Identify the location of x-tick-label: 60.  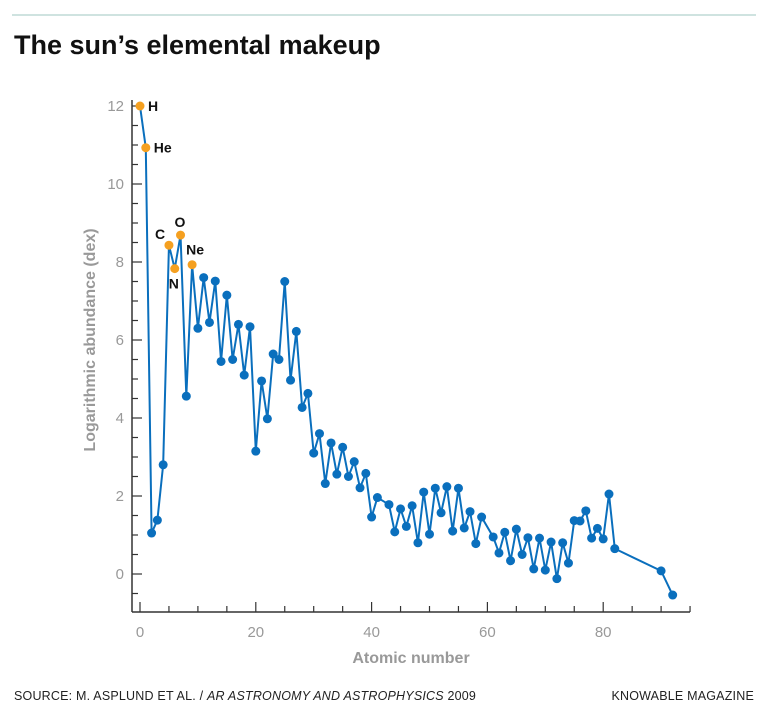
(487, 632).